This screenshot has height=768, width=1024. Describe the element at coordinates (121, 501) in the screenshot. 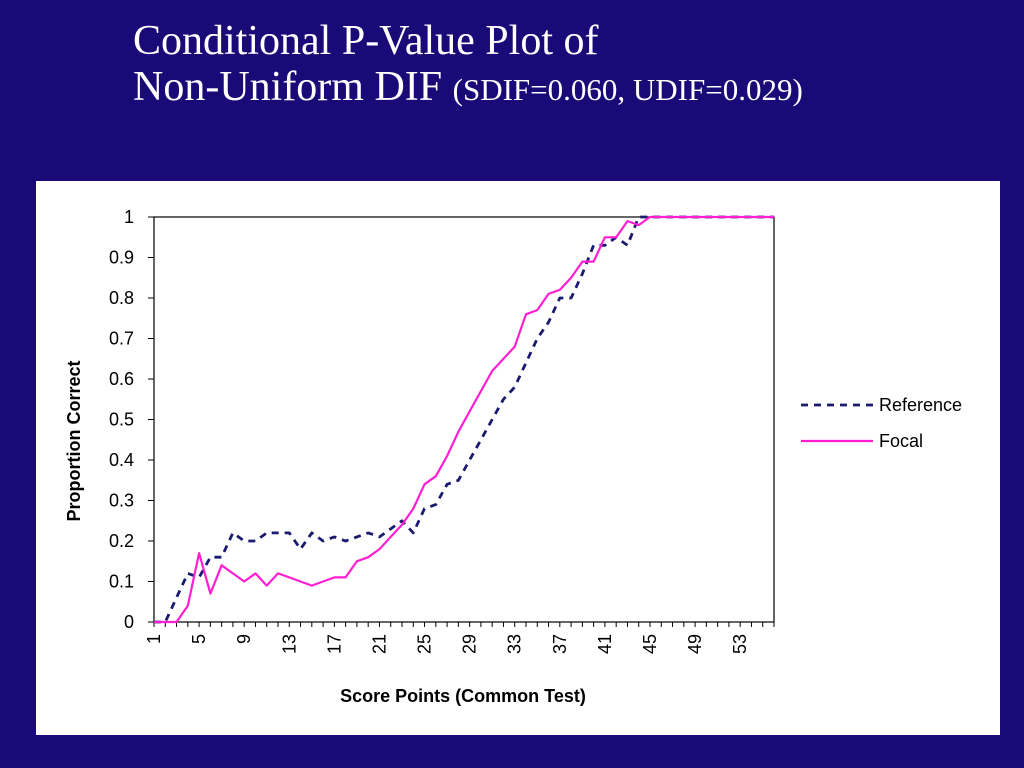

I see `y-tick-label: 0.3` at that location.